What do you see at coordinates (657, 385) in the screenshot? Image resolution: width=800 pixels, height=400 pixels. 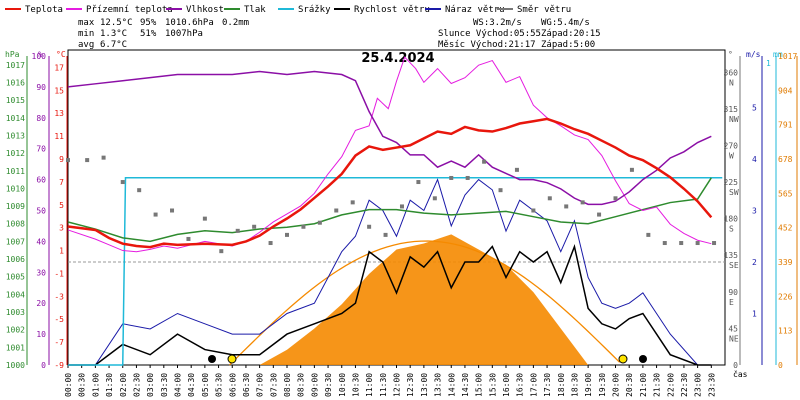 I see `time-tick-43: 21:30` at bounding box center [657, 385].